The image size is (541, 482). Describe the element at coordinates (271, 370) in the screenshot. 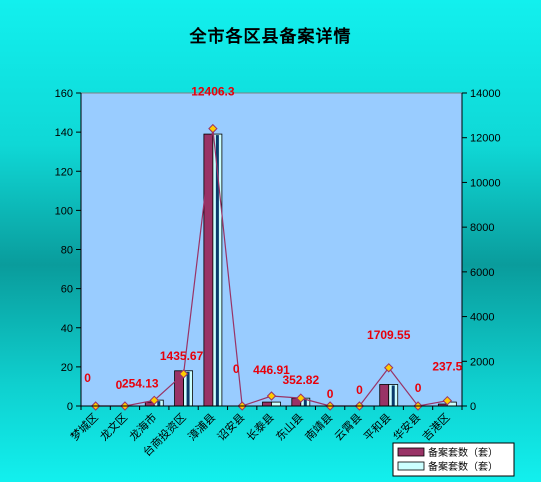

I see `data-label-6: 446.91` at that location.